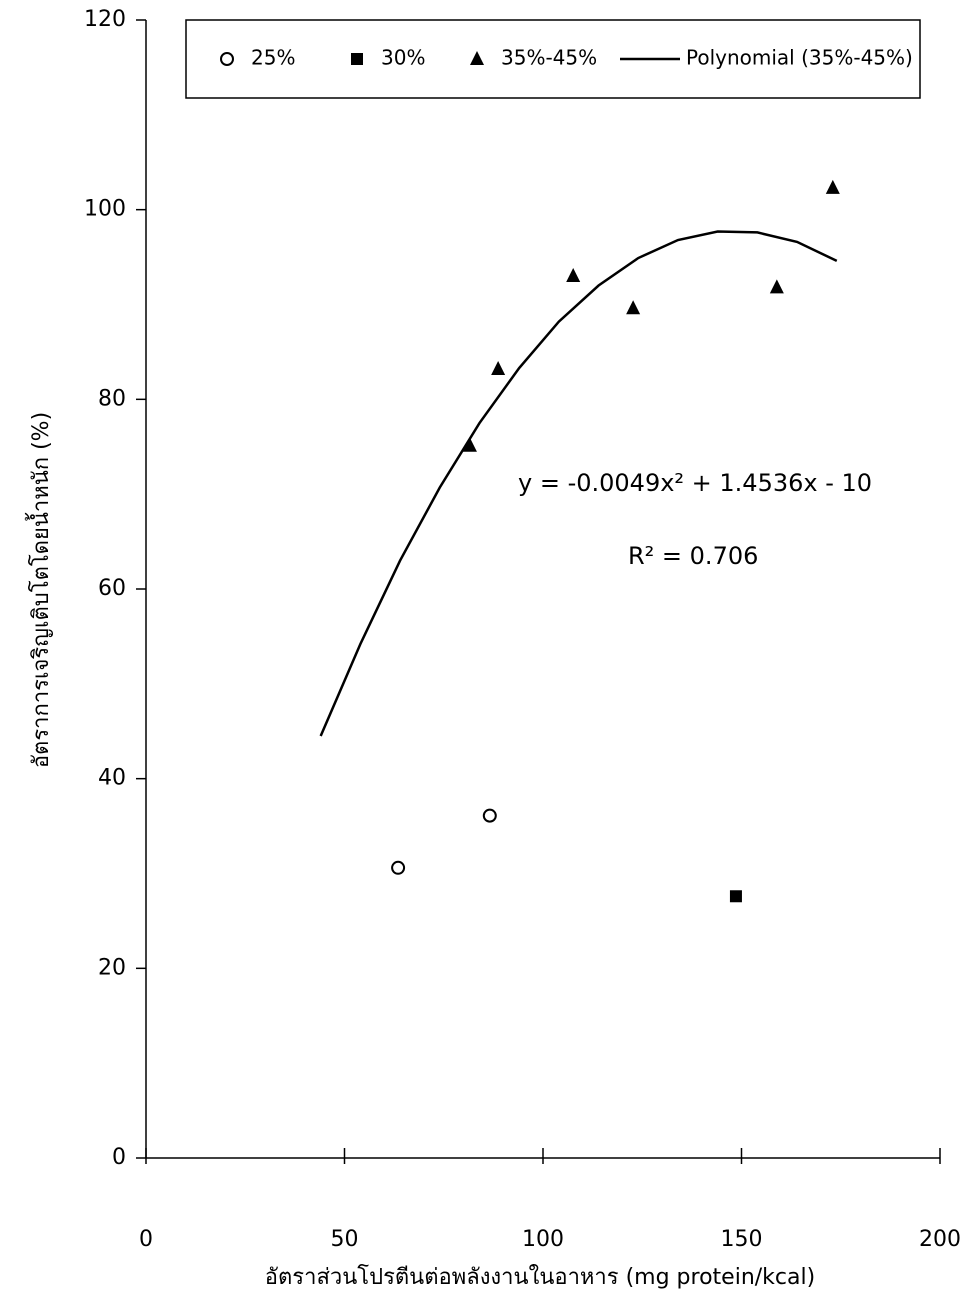 This screenshot has width=967, height=1308. Describe the element at coordinates (940, 1239) in the screenshot. I see `x-tick-label: 200` at that location.